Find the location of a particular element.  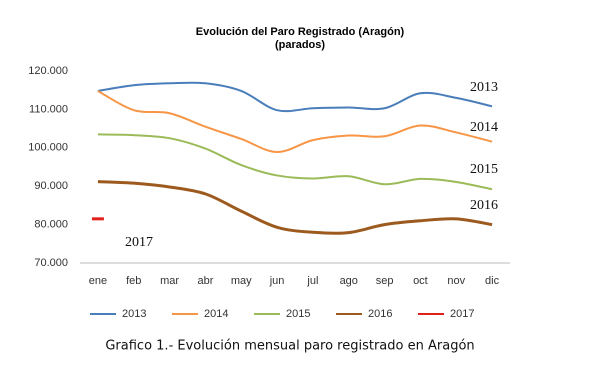

series-annotation: 2014 is located at coordinates (484, 127).